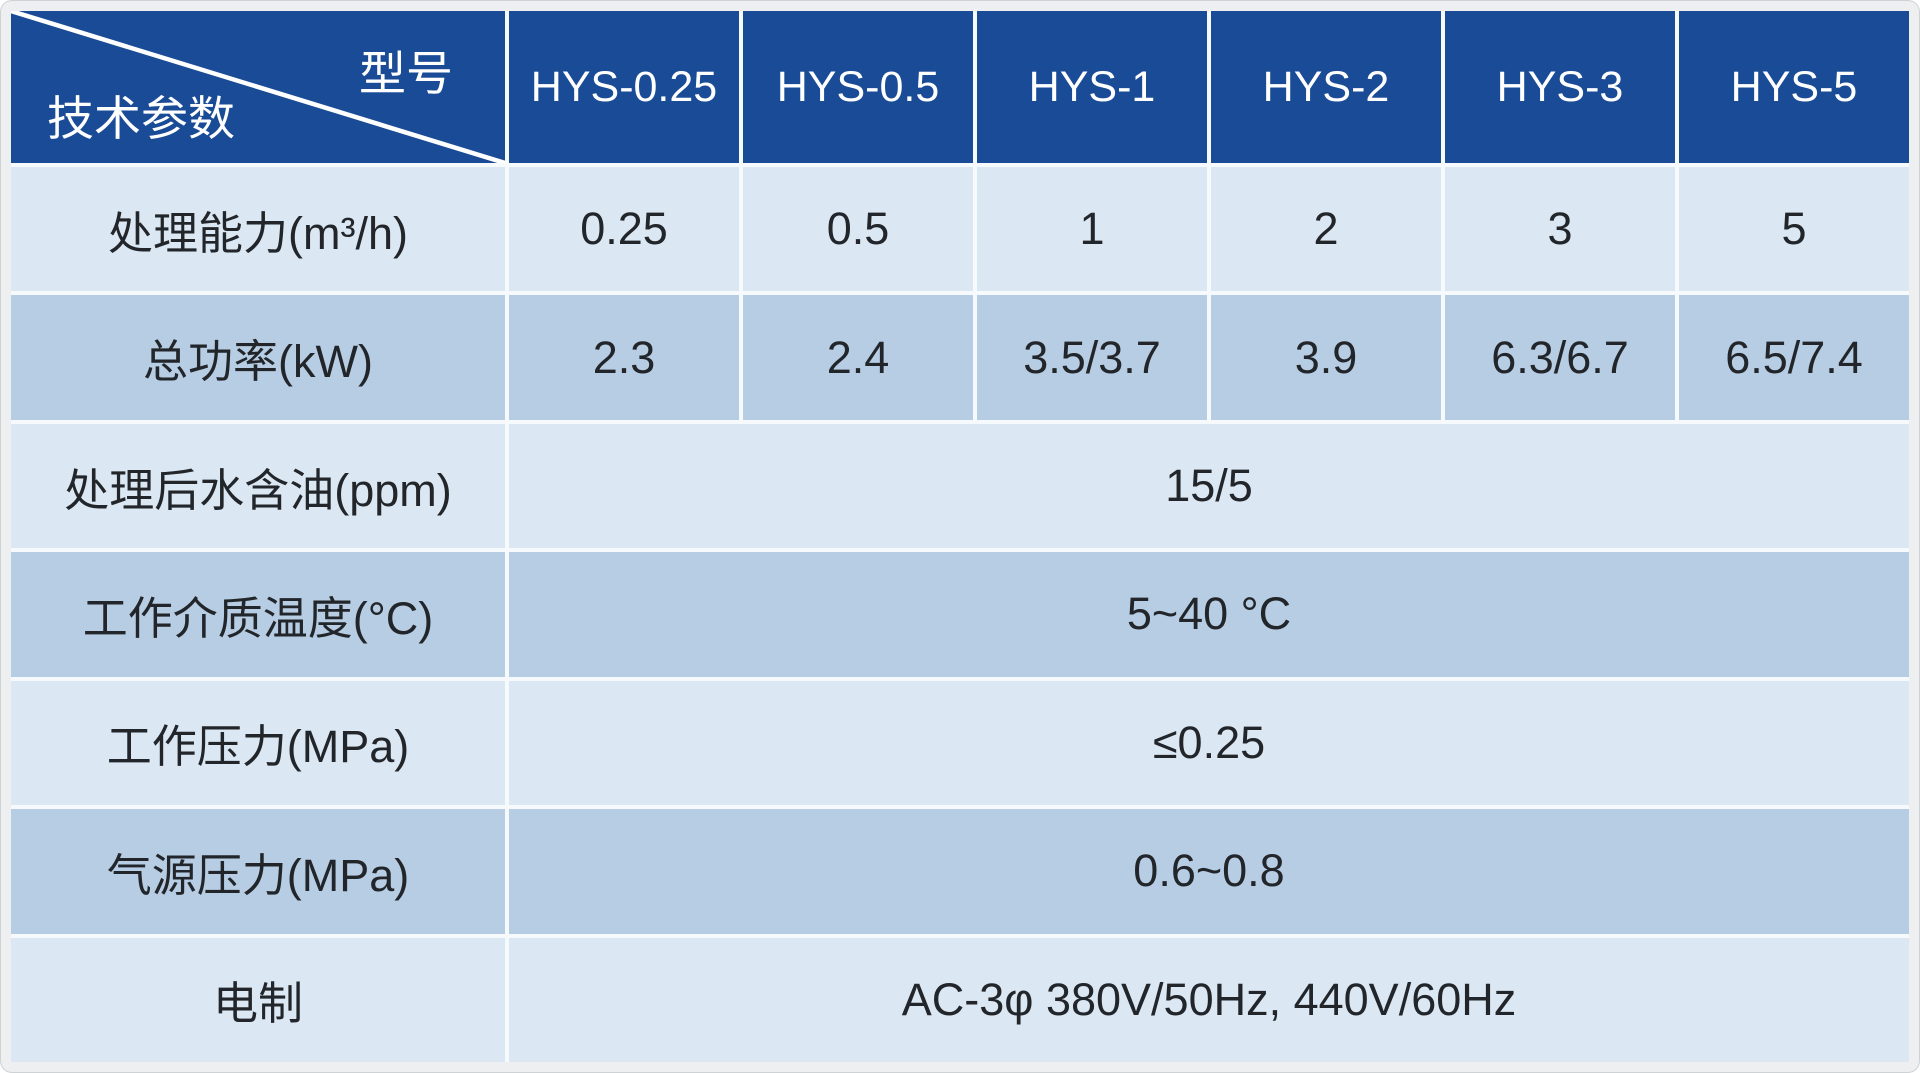 This screenshot has width=1920, height=1073. I want to click on corner-label-parameters: 技术参数, so click(141, 118).